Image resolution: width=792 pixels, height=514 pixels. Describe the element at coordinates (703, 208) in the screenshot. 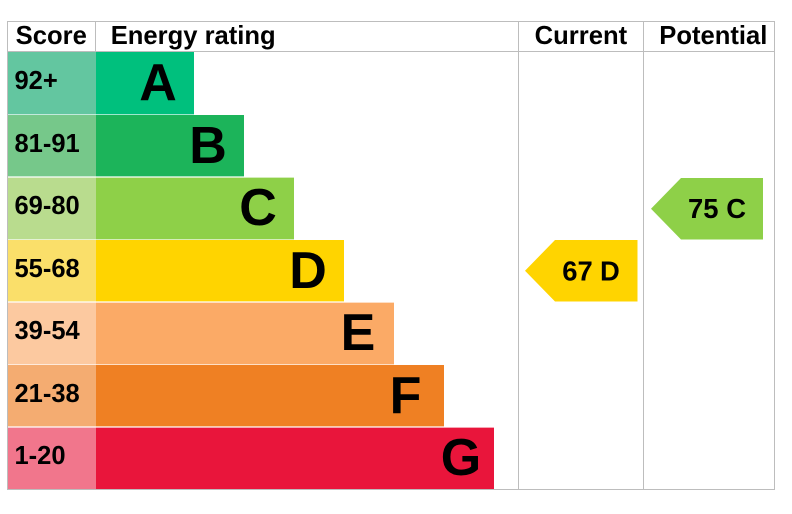

I see `svg-text: 75` at that location.